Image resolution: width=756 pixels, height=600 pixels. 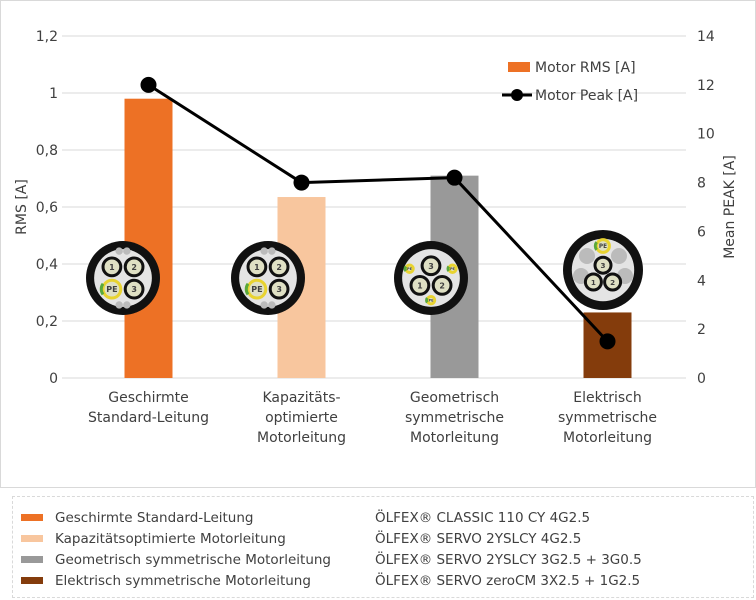 I want to click on x-category-label: Geschirmte, so click(x=148, y=398).